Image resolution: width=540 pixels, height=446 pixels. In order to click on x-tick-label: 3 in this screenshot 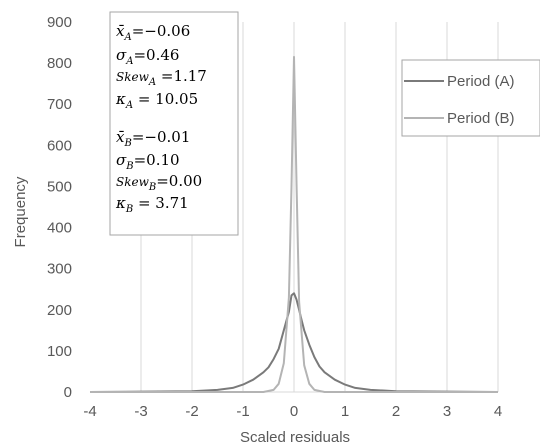, I will do `click(447, 411)`.